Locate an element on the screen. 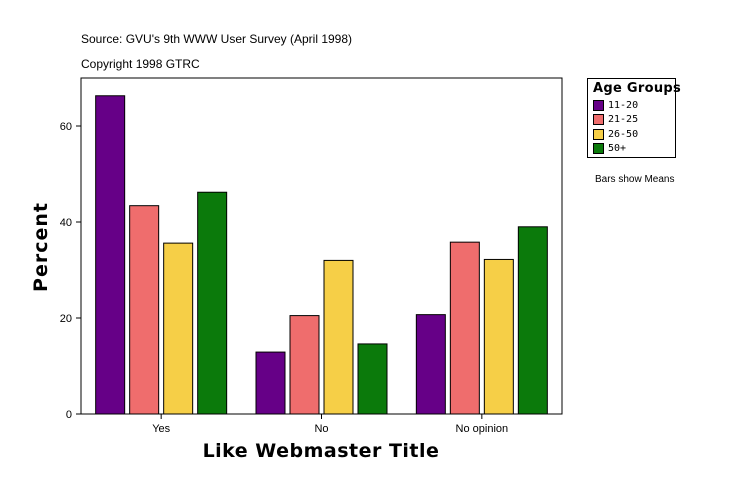  y-axis: 0 20 40 60 is located at coordinates (70, 271).